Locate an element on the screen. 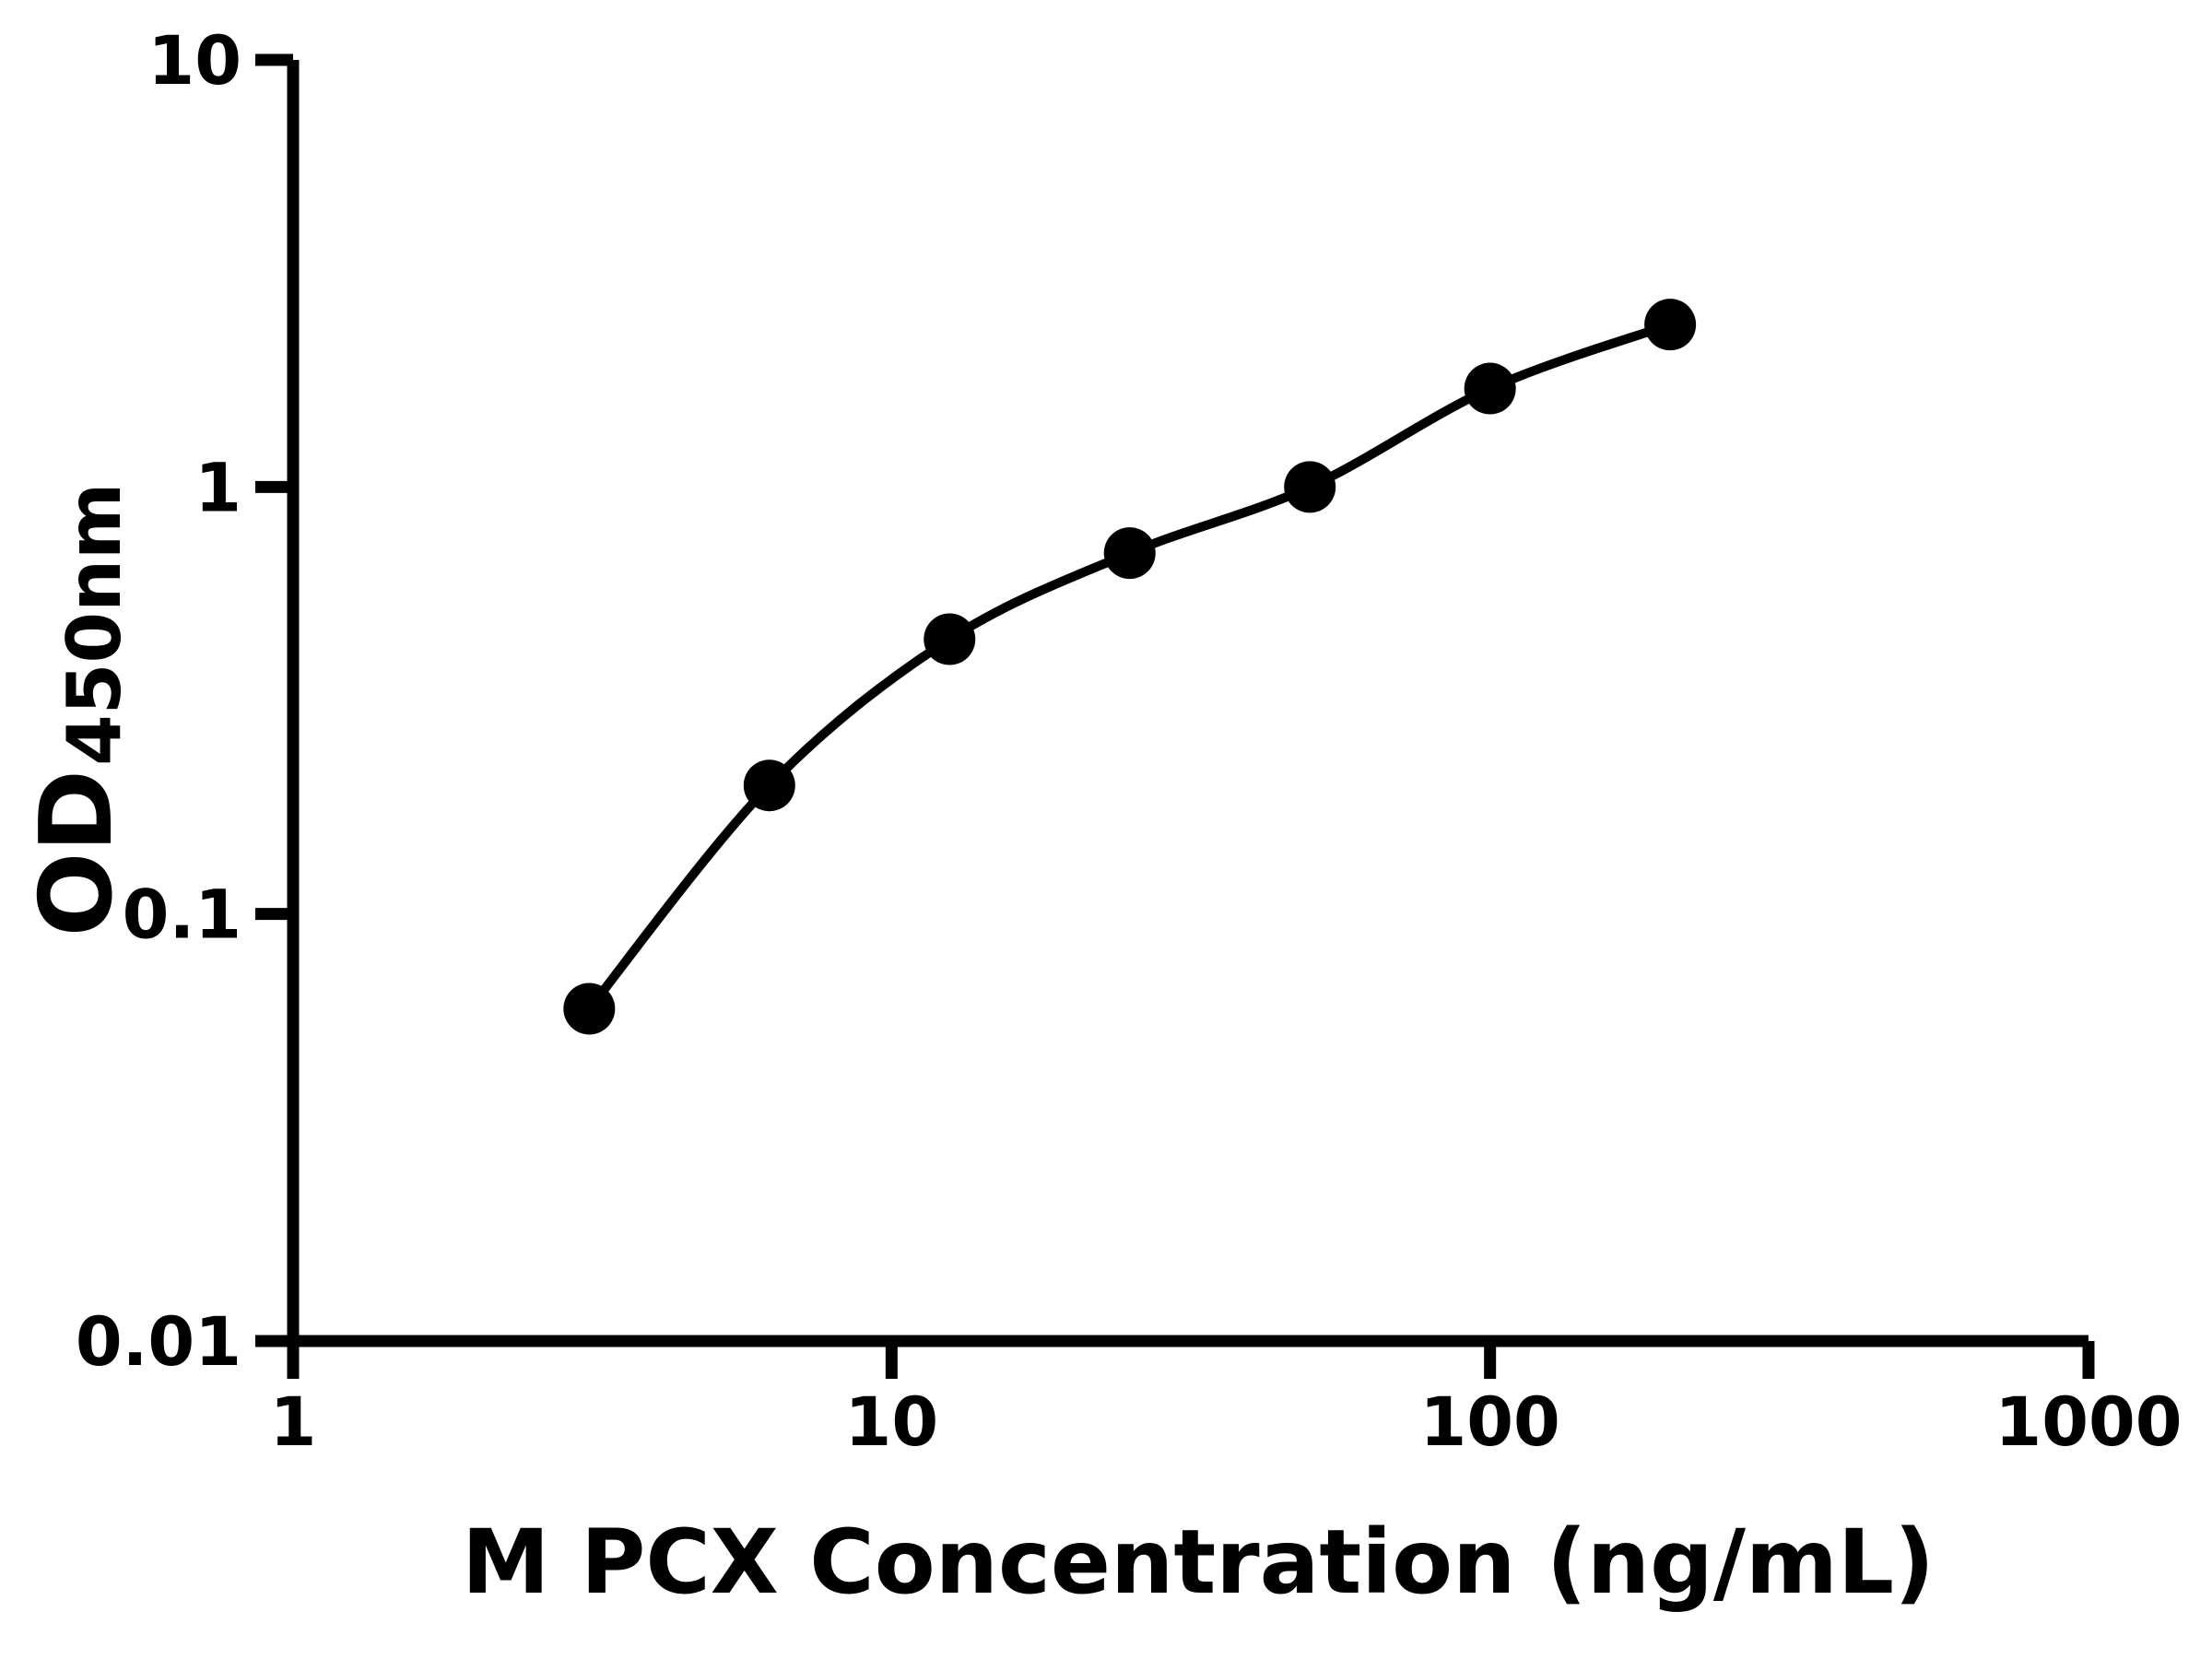  x-axis-title: M PCX Concentration (ng/mL) is located at coordinates (1198, 1562).